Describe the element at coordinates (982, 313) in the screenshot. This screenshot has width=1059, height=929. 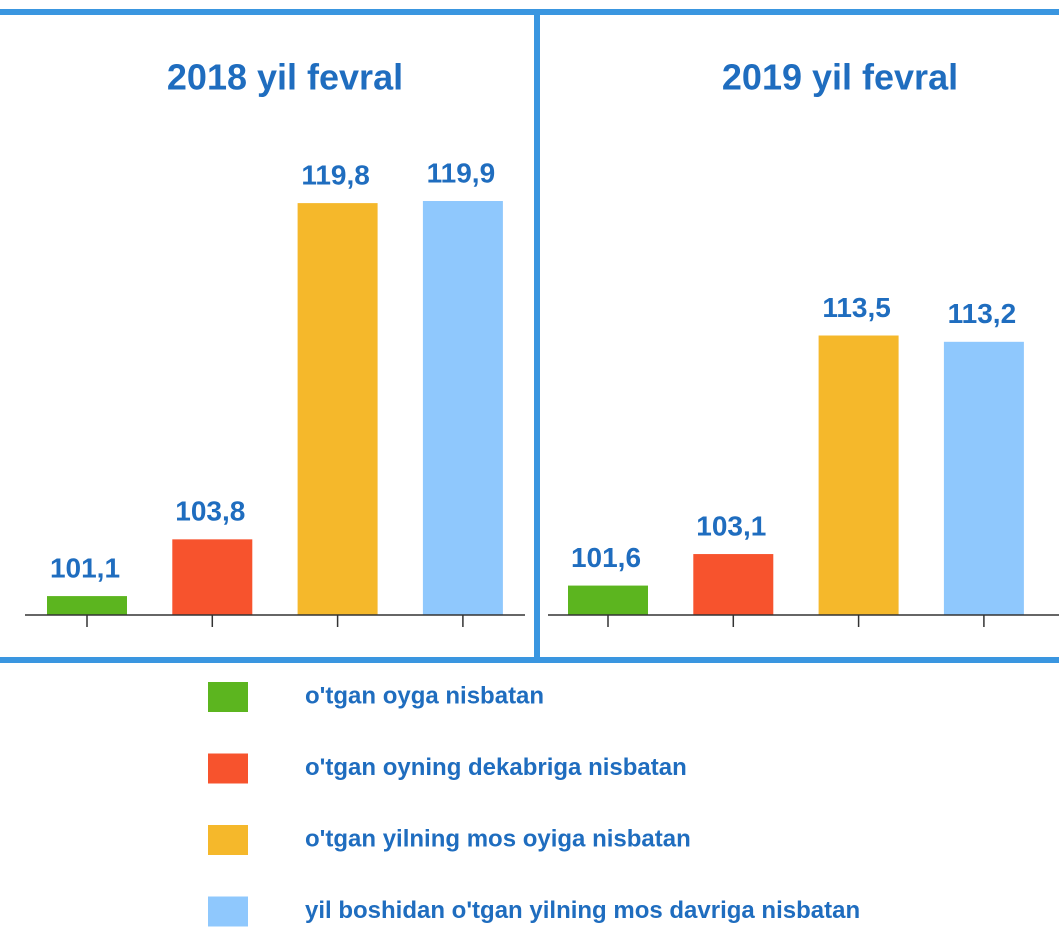
I see `value-label: 113,2` at that location.